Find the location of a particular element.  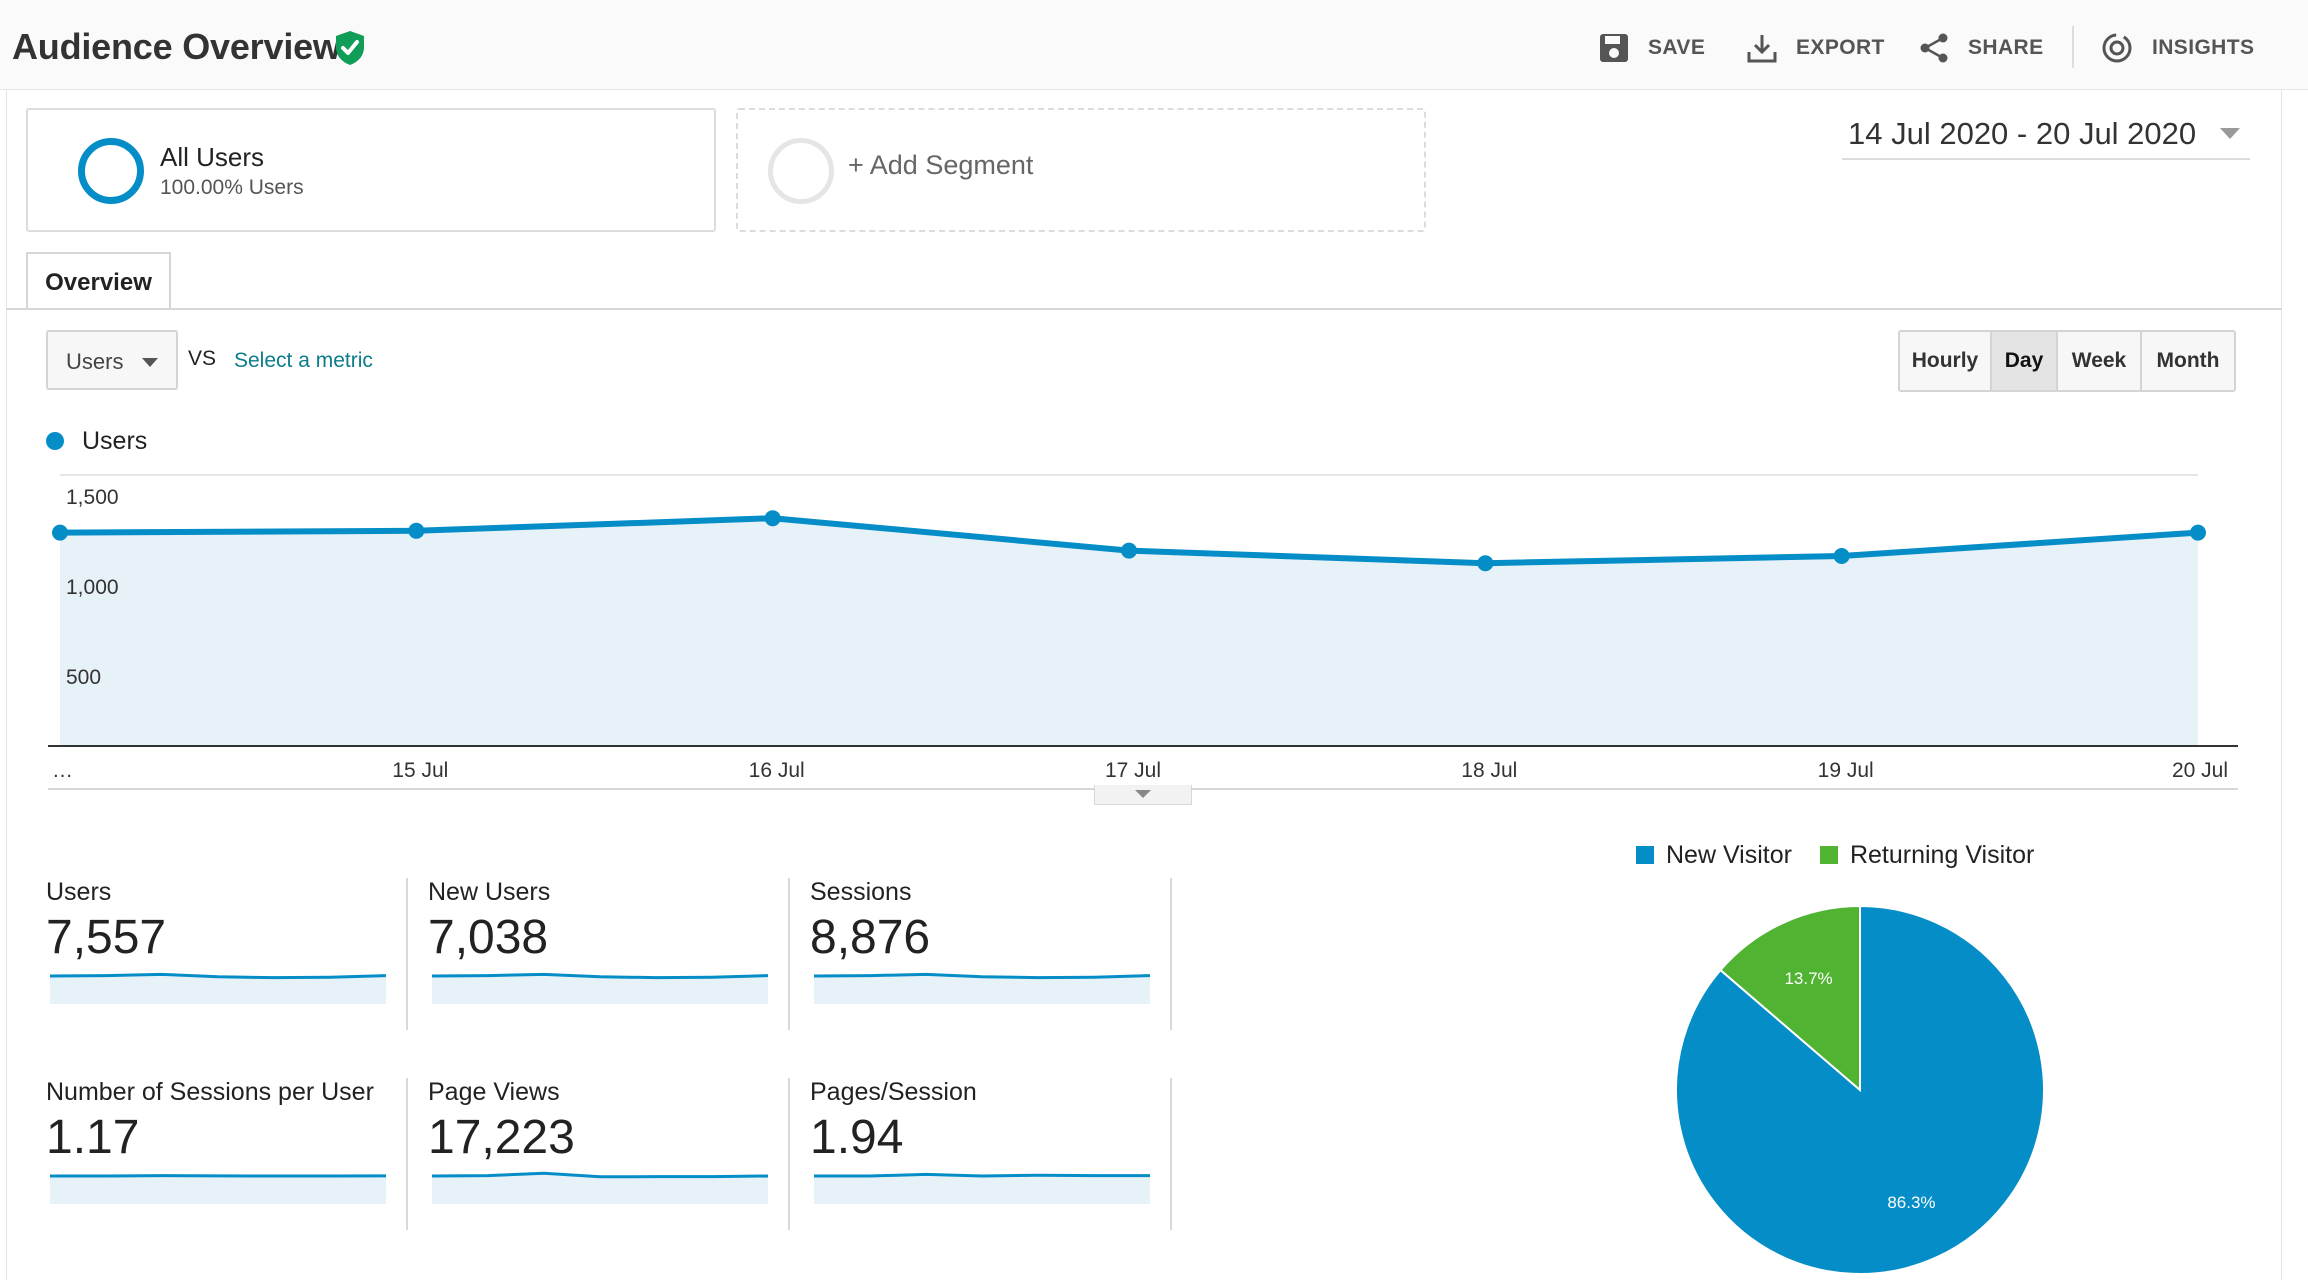

date-range-text: 14 Jul 2020 - 20 Jul 2020 is located at coordinates (2022, 133).